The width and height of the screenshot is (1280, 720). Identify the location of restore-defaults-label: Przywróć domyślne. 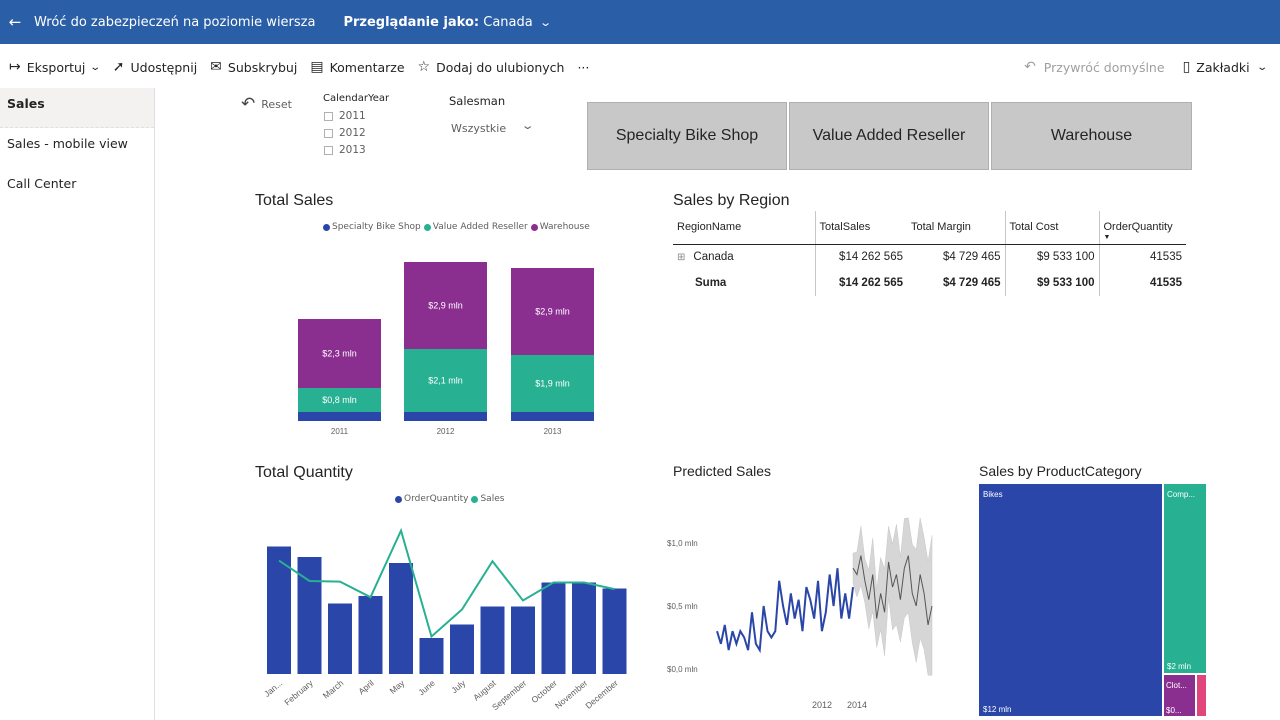
(1104, 67).